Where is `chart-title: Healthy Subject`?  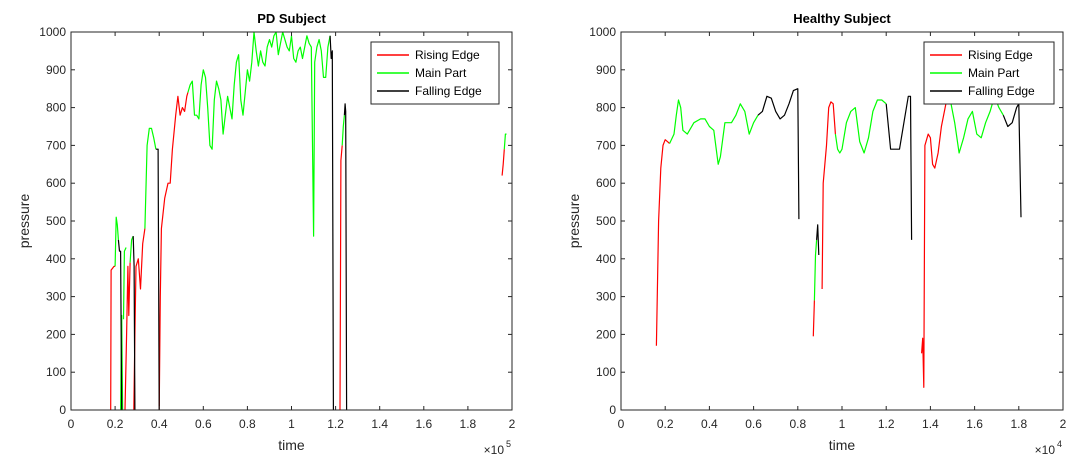 chart-title: Healthy Subject is located at coordinates (842, 18).